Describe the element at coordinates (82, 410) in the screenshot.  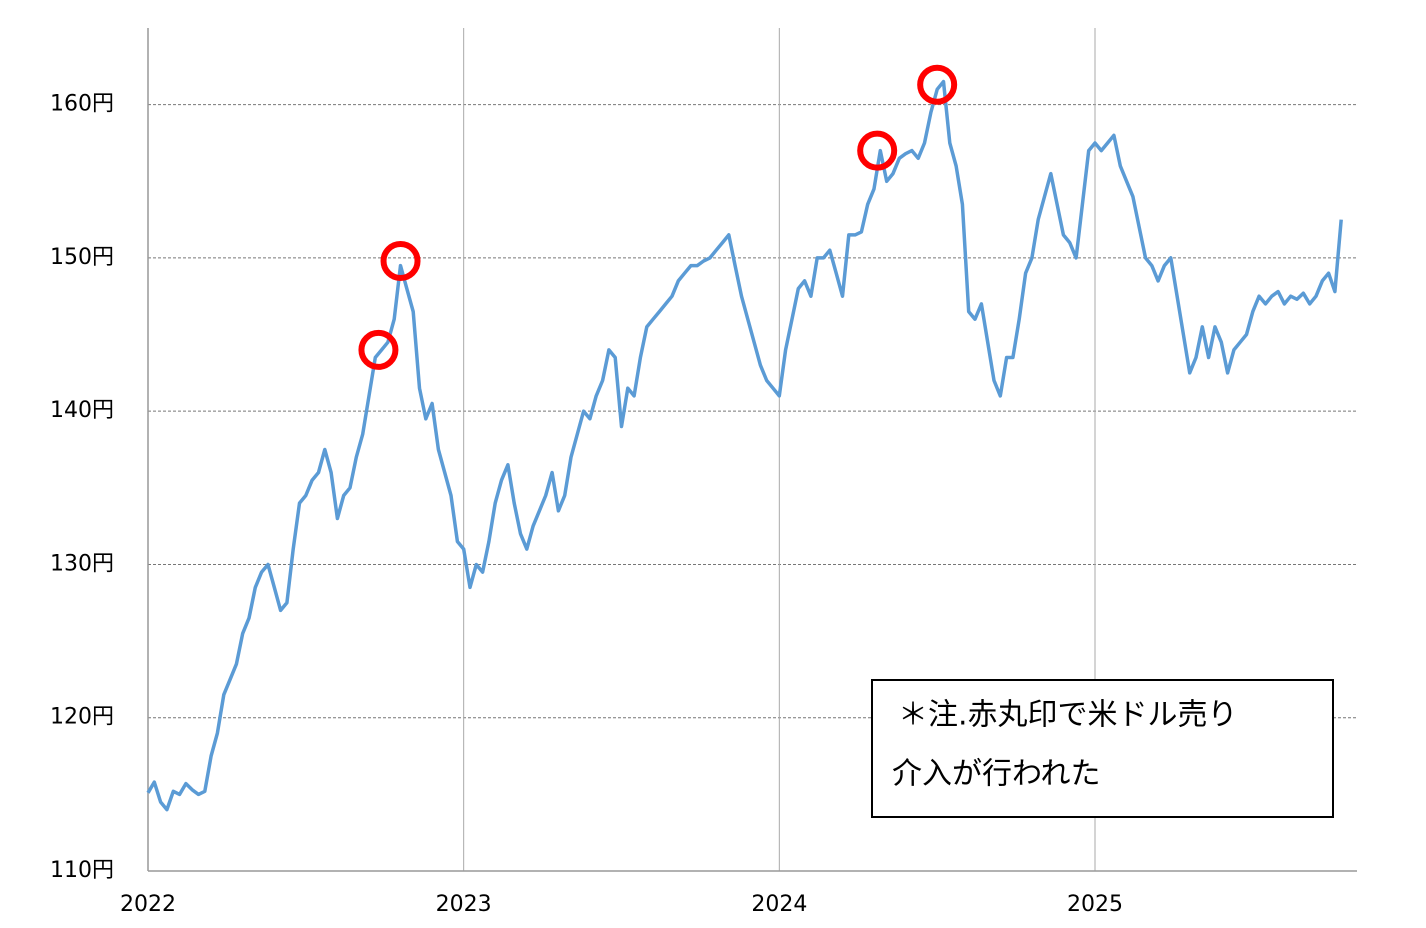
I see `y-tick-label: 140円` at that location.